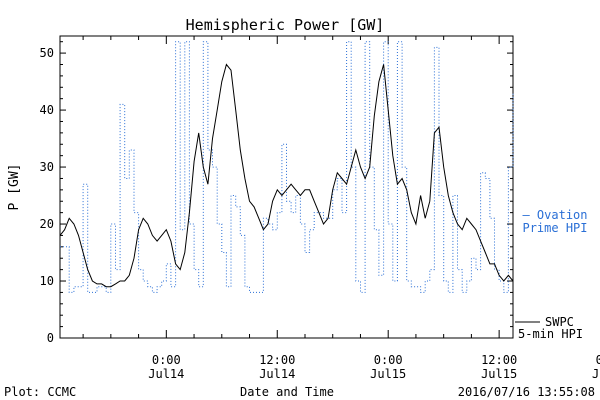 The height and width of the screenshot is (400, 600). I want to click on legend-swpc-line1: SWPC, so click(559, 322).